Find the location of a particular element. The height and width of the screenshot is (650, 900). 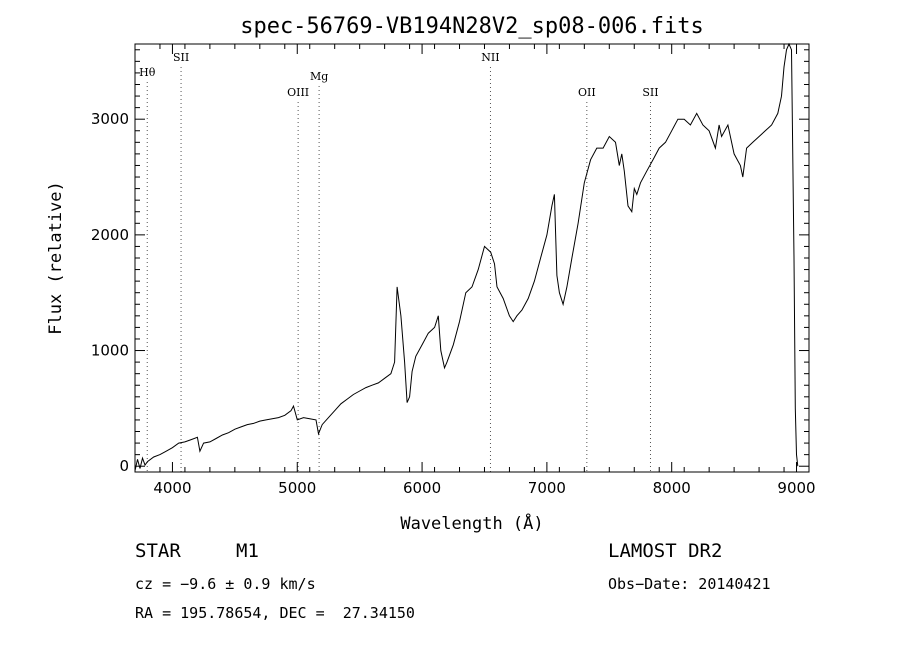

x-tick-label: 9000 is located at coordinates (796, 488).